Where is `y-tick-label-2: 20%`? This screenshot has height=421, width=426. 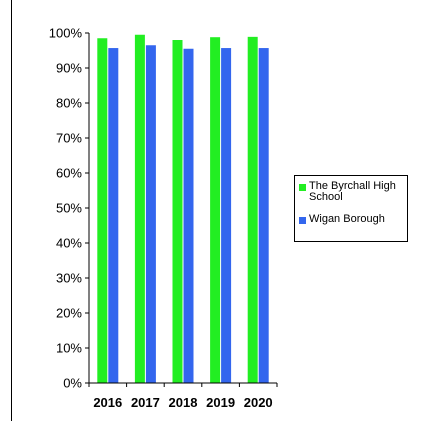 y-tick-label-2: 20% is located at coordinates (69, 313).